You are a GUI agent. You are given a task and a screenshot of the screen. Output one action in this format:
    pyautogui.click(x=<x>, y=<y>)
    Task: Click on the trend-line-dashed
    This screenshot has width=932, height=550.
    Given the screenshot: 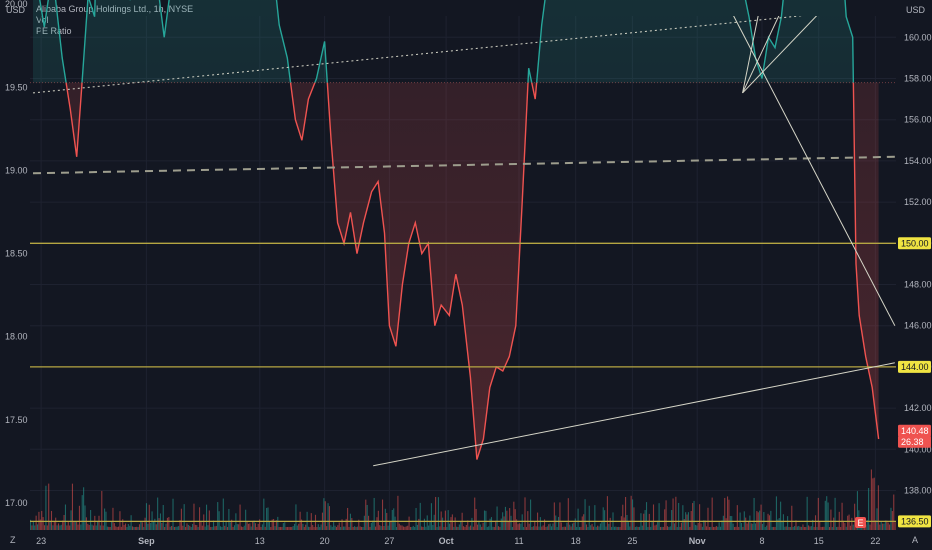 What is the action you would take?
    pyautogui.click(x=463, y=165)
    